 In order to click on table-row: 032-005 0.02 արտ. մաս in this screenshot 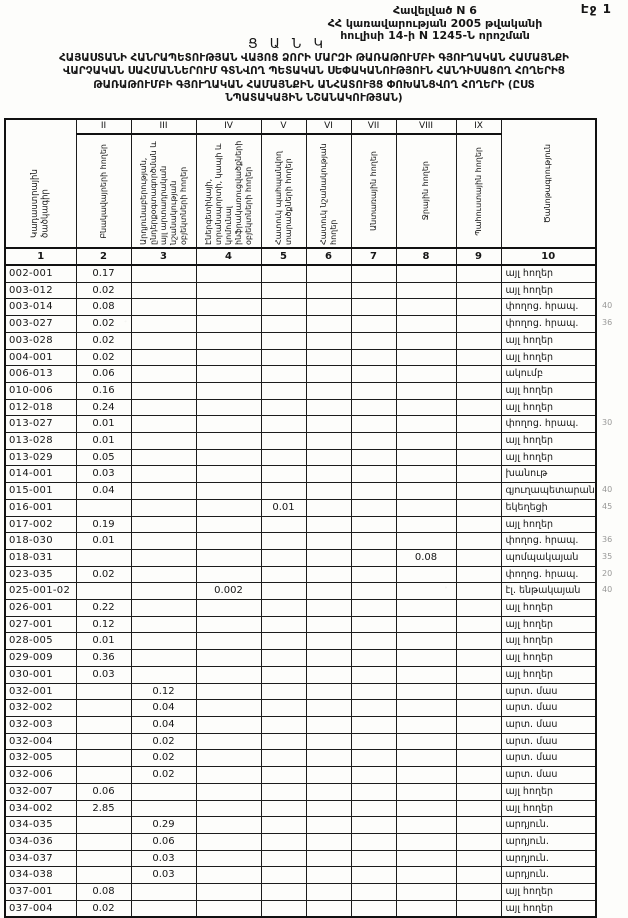, I will do `click(300, 758)`.